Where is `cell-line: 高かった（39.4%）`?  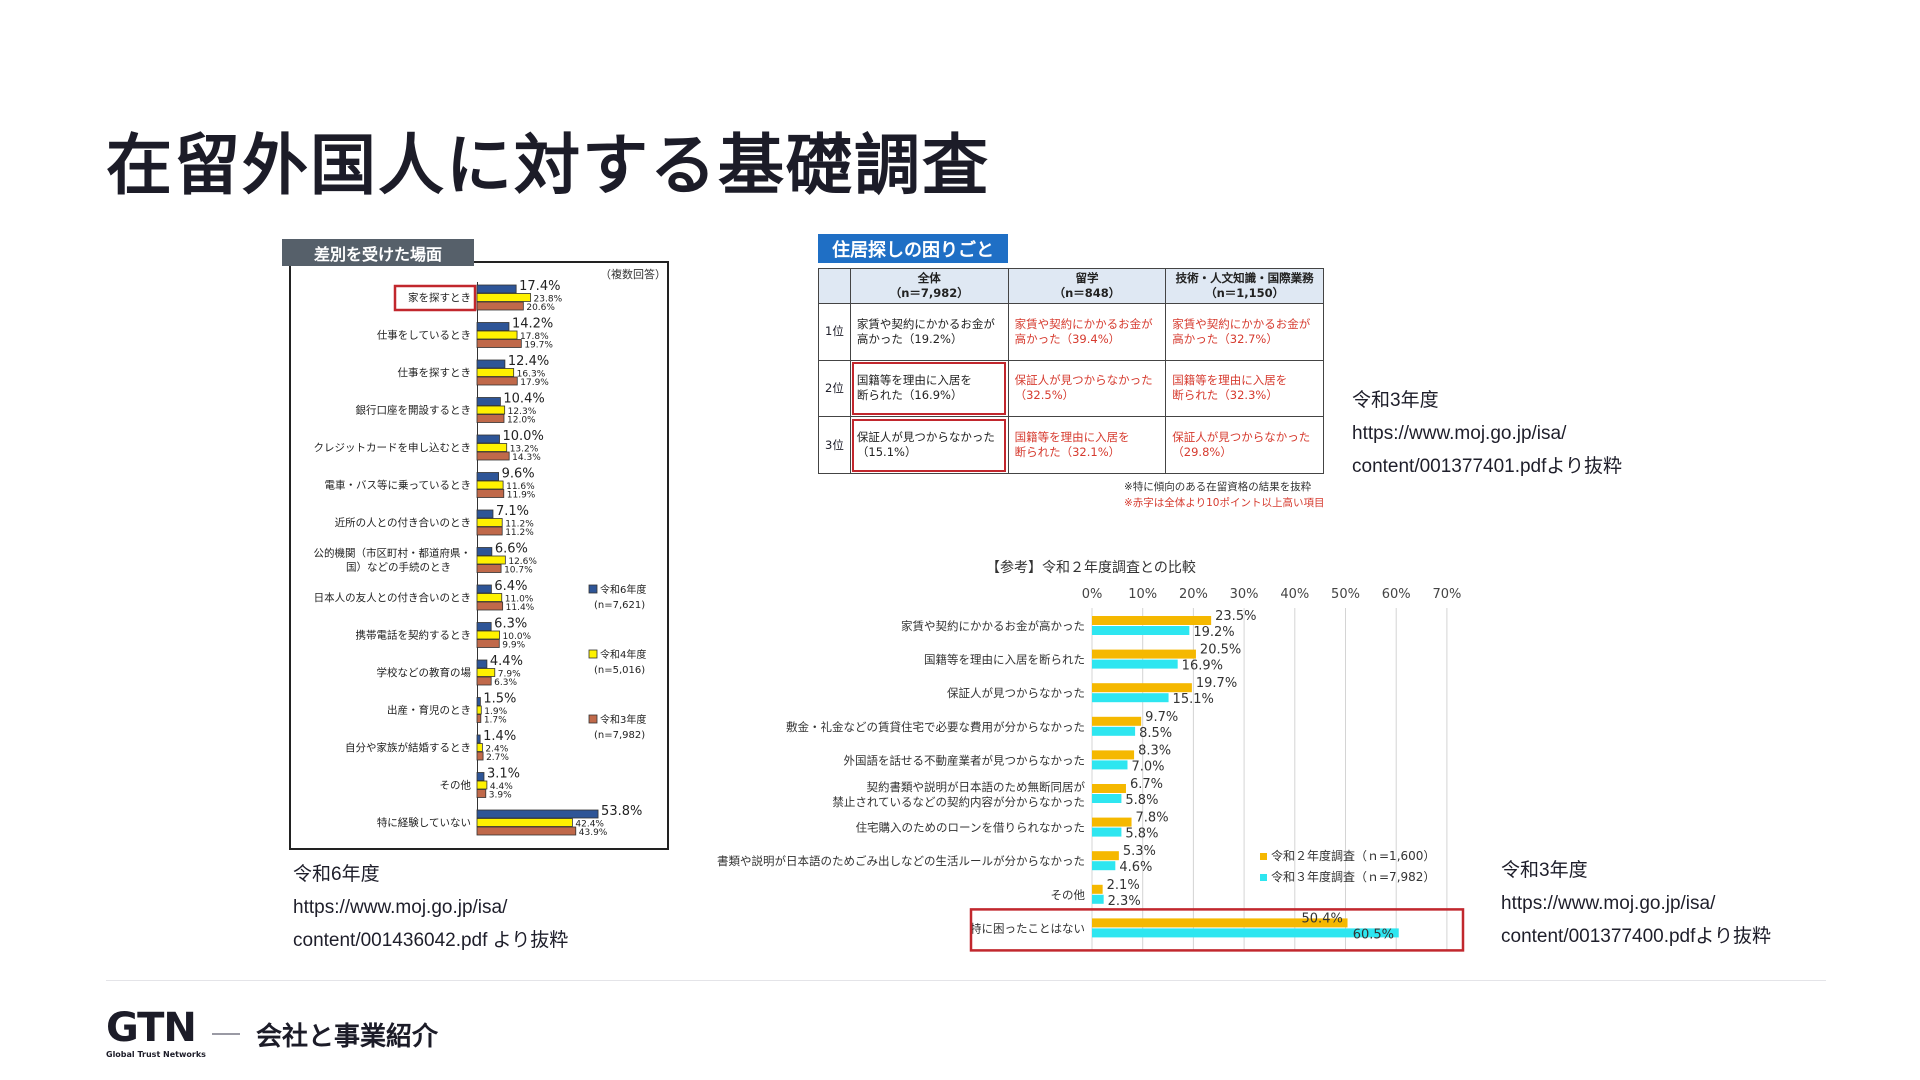 cell-line: 高かった（39.4%） is located at coordinates (1067, 338).